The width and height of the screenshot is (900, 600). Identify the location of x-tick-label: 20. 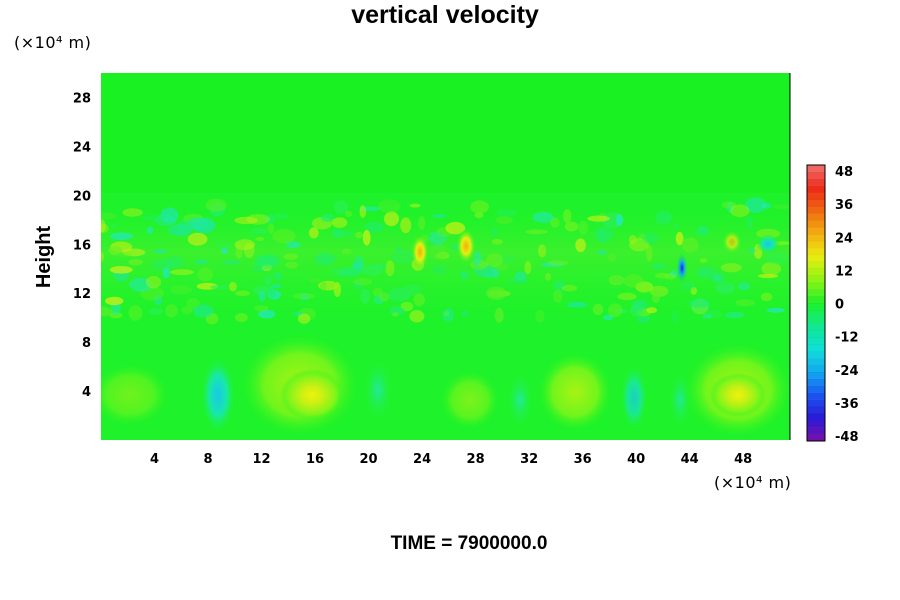
(369, 459).